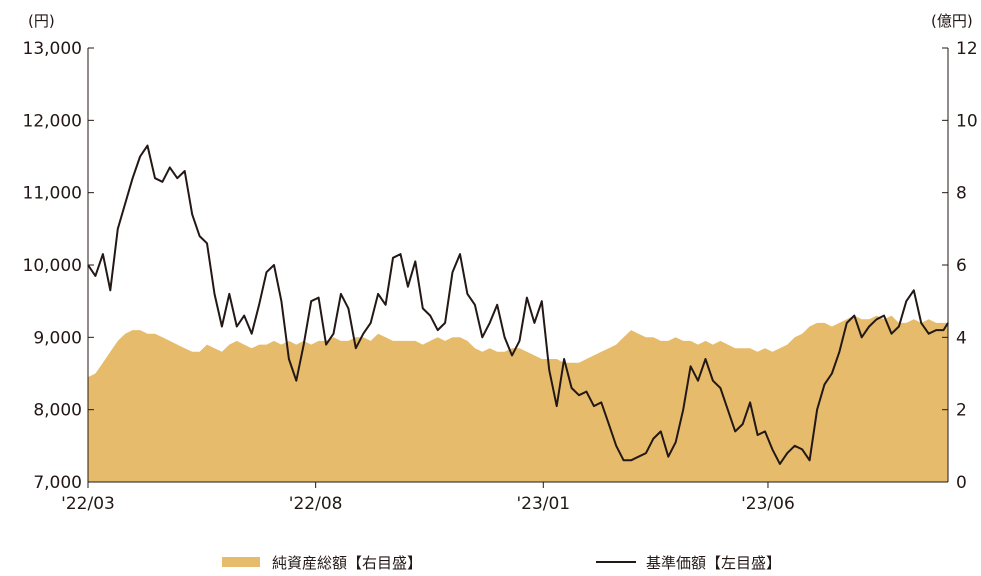 The image size is (981, 576). I want to click on left-axis-unit-label: (円), so click(41, 21).